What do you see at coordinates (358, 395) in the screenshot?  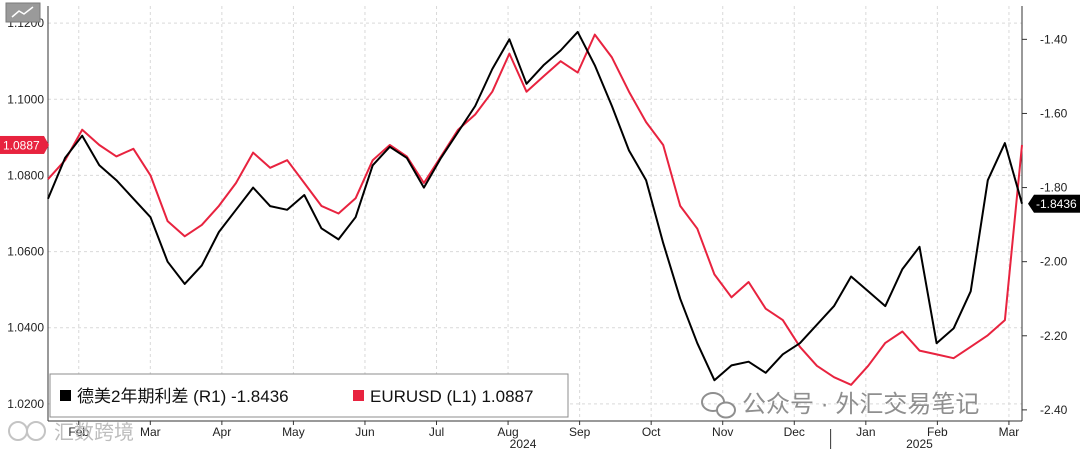 I see `legend-swatch-l1` at bounding box center [358, 395].